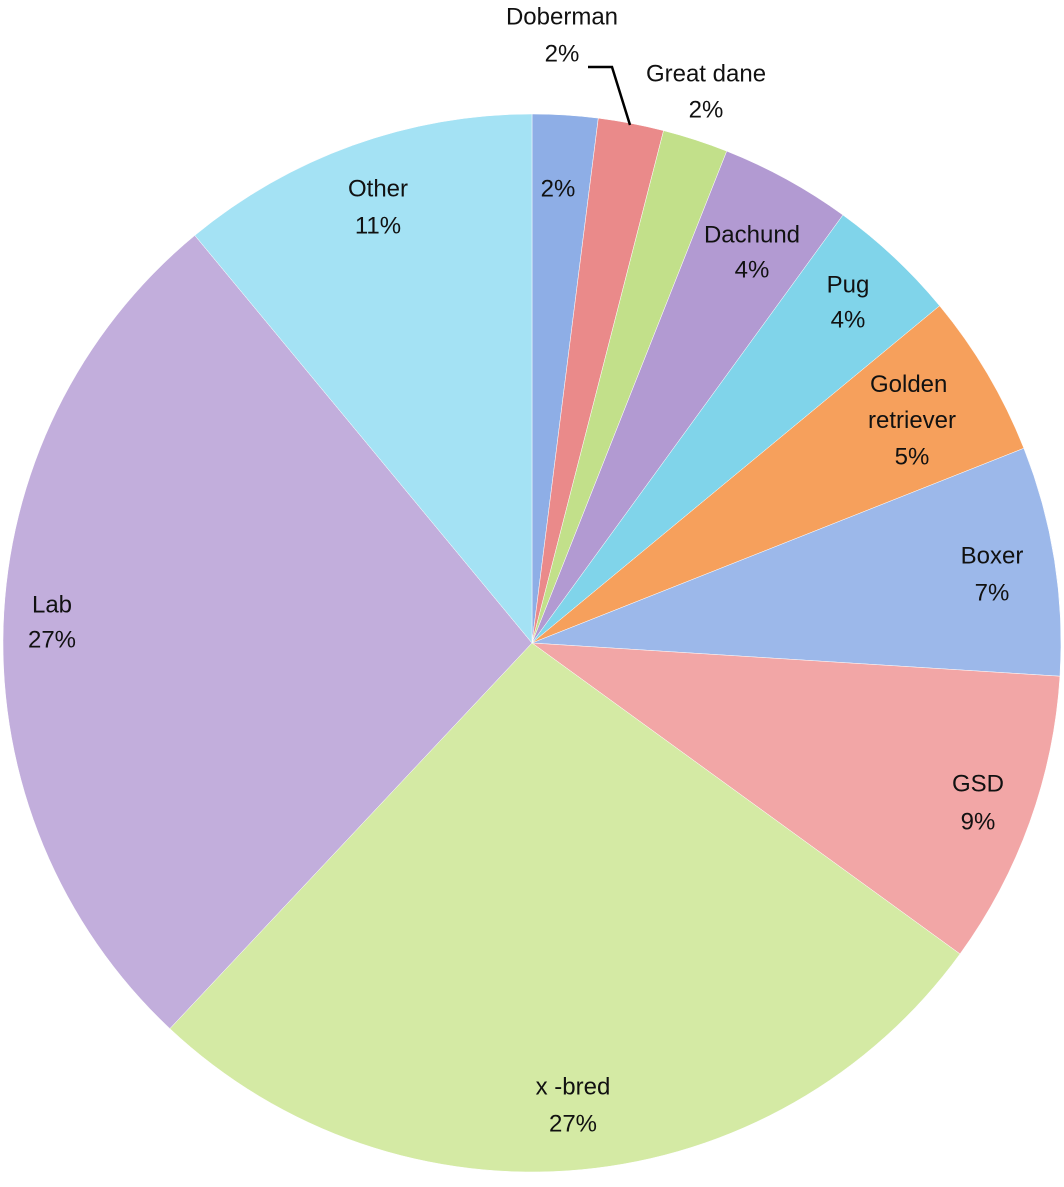 This screenshot has width=1064, height=1187. I want to click on slice-name: Boxer, so click(992, 555).